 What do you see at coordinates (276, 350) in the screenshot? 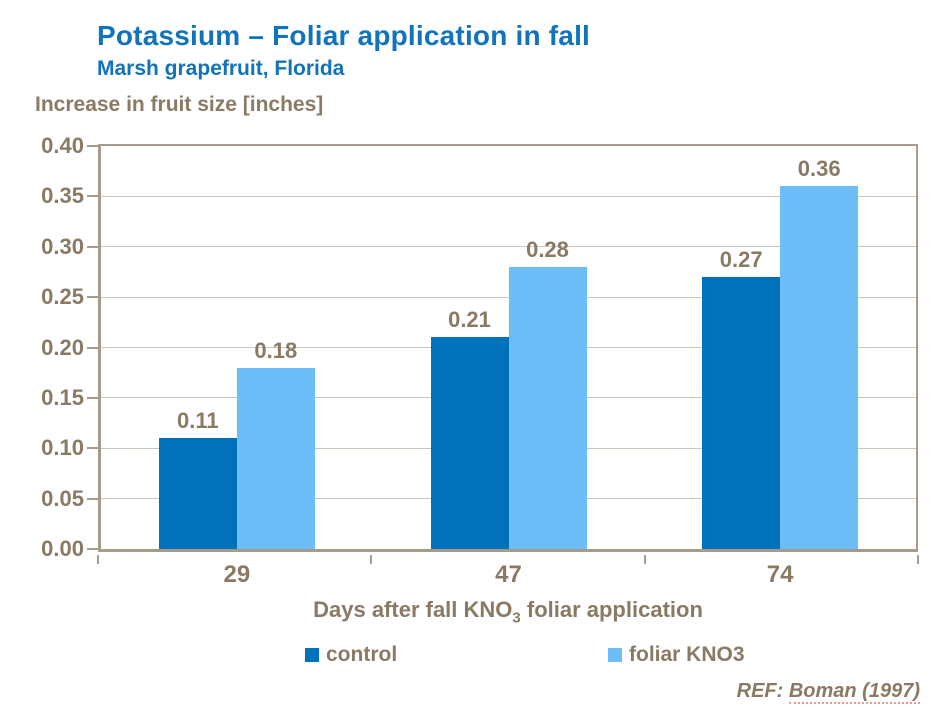
I see `bar-data-label: 0.18` at bounding box center [276, 350].